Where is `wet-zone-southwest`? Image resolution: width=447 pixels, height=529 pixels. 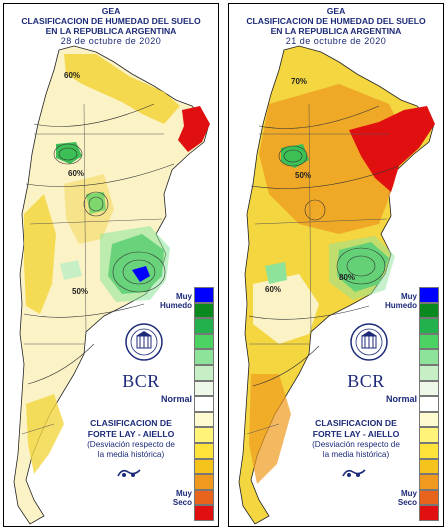
wet-zone-southwest is located at coordinates (71, 270).